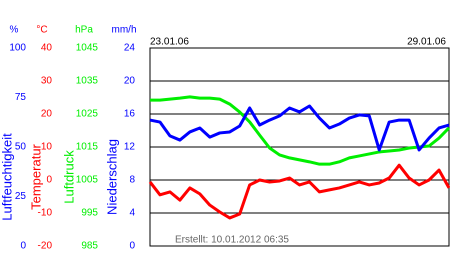 This screenshot has height=255, width=450. I want to click on y-tick-label: -20, so click(45, 245).